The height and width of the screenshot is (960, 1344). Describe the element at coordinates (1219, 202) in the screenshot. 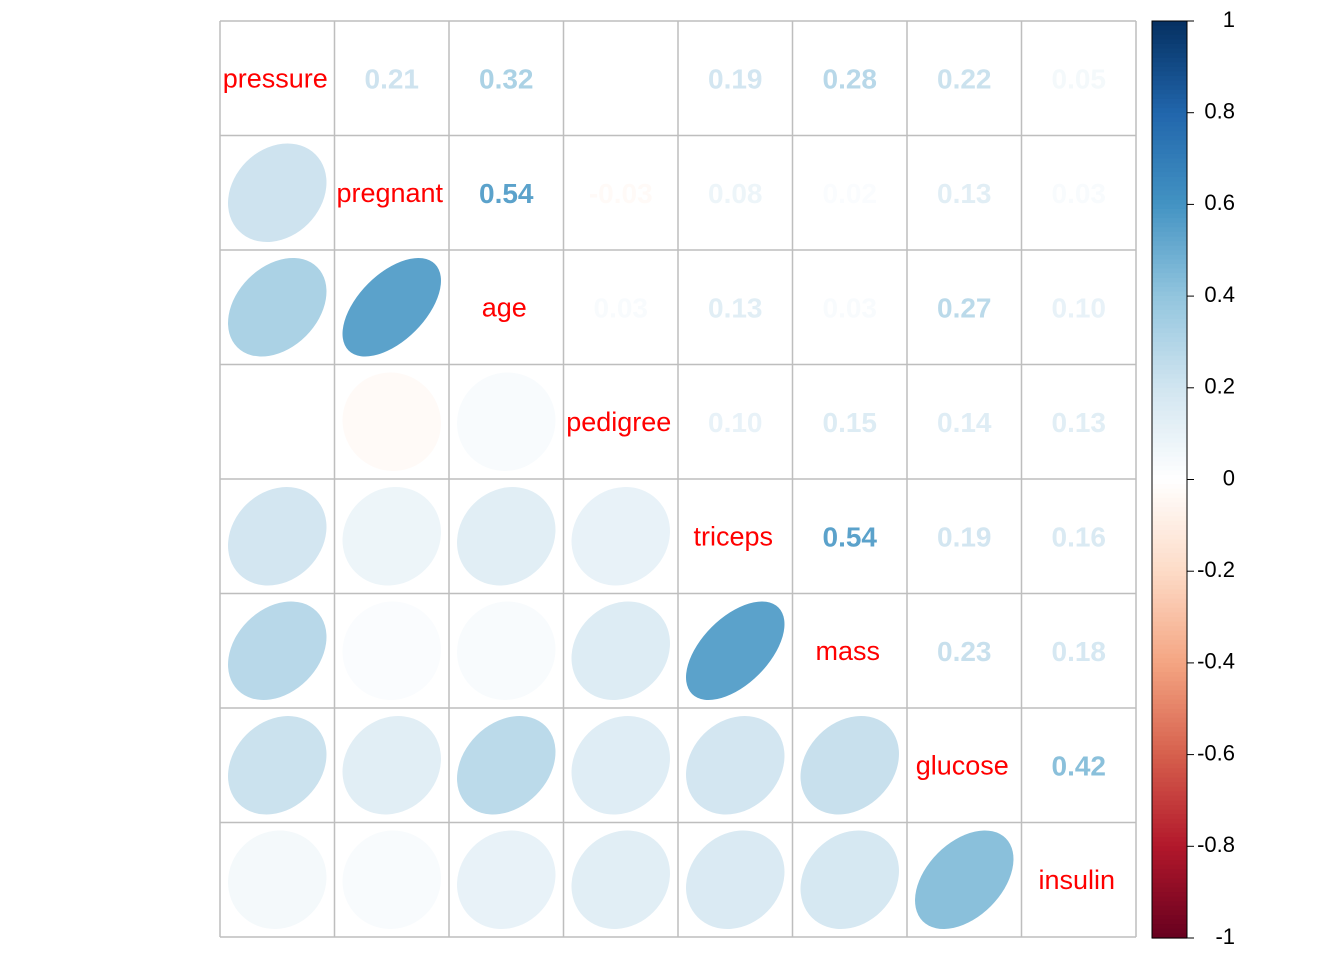

I see `colorbar-tick-label: 0.6` at that location.